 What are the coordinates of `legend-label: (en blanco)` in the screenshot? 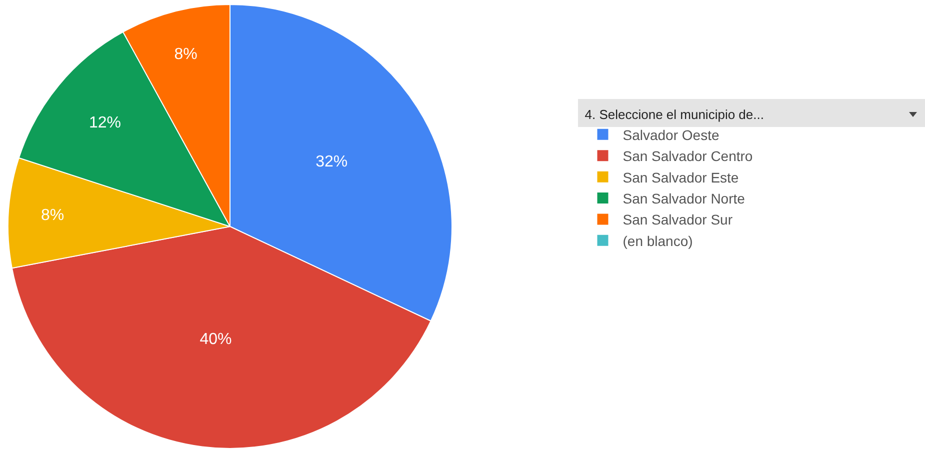 It's located at (657, 240).